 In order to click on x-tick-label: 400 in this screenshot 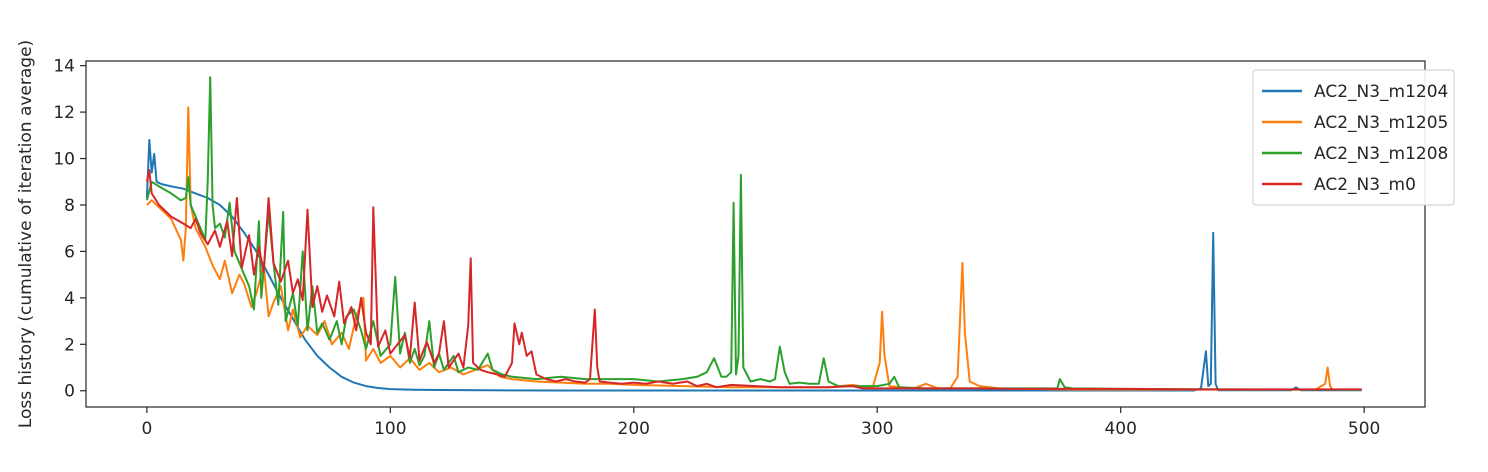, I will do `click(1120, 429)`.